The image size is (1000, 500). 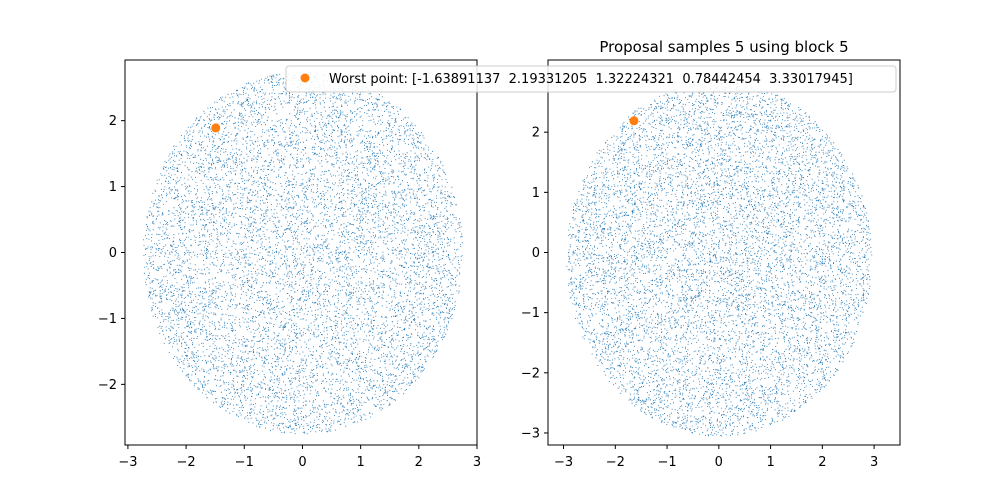 What do you see at coordinates (305, 78) in the screenshot?
I see `legend-worst-point-marker` at bounding box center [305, 78].